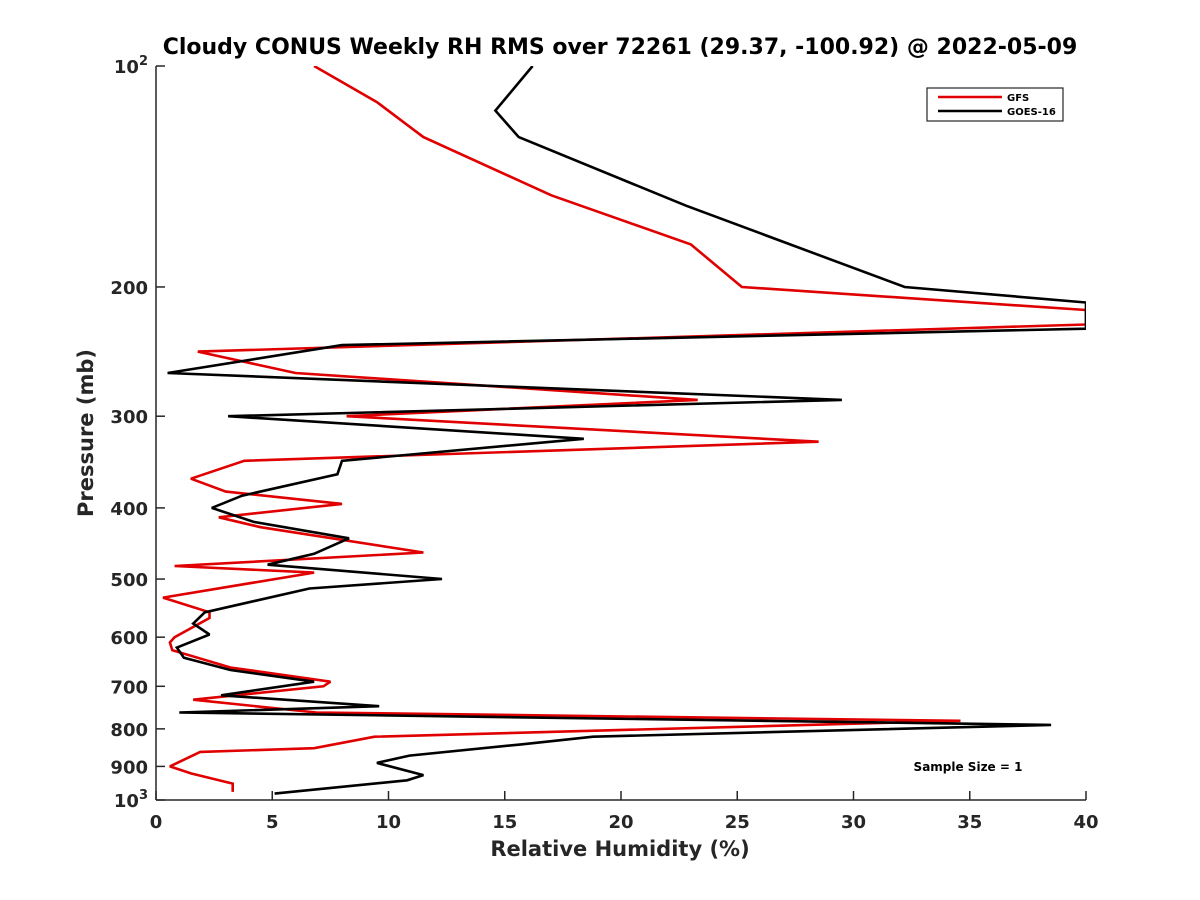 Image resolution: width=1200 pixels, height=900 pixels. Describe the element at coordinates (737, 822) in the screenshot. I see `x-tick-label: 25` at that location.